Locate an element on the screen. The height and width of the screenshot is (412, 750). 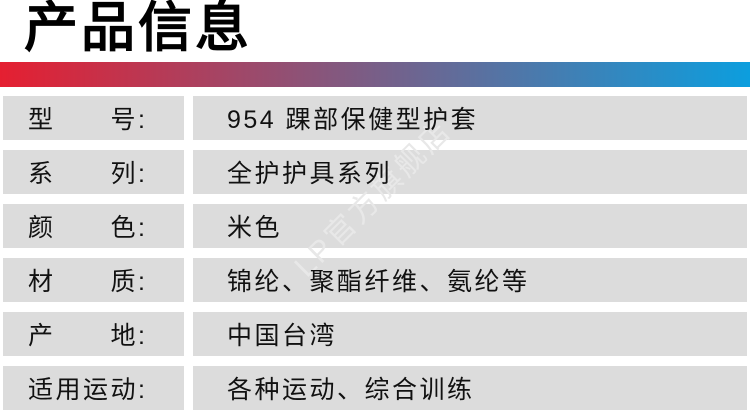
spec-row: 适用运动: 各种运动、综合训练 is located at coordinates (375, 388).